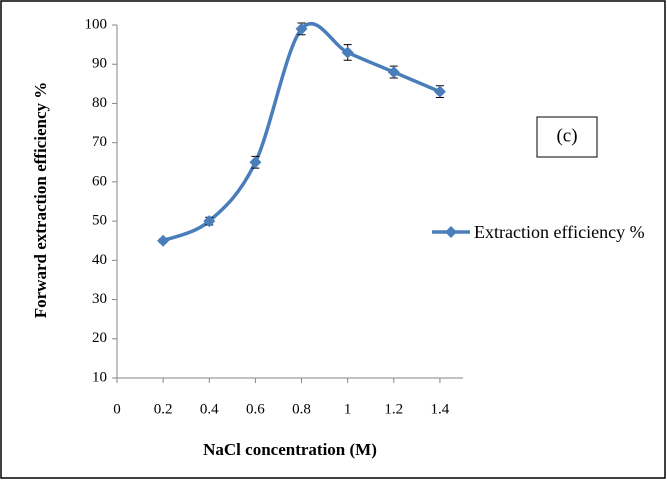 Image resolution: width=667 pixels, height=480 pixels. Describe the element at coordinates (99, 377) in the screenshot. I see `y-tick-label: 10` at that location.